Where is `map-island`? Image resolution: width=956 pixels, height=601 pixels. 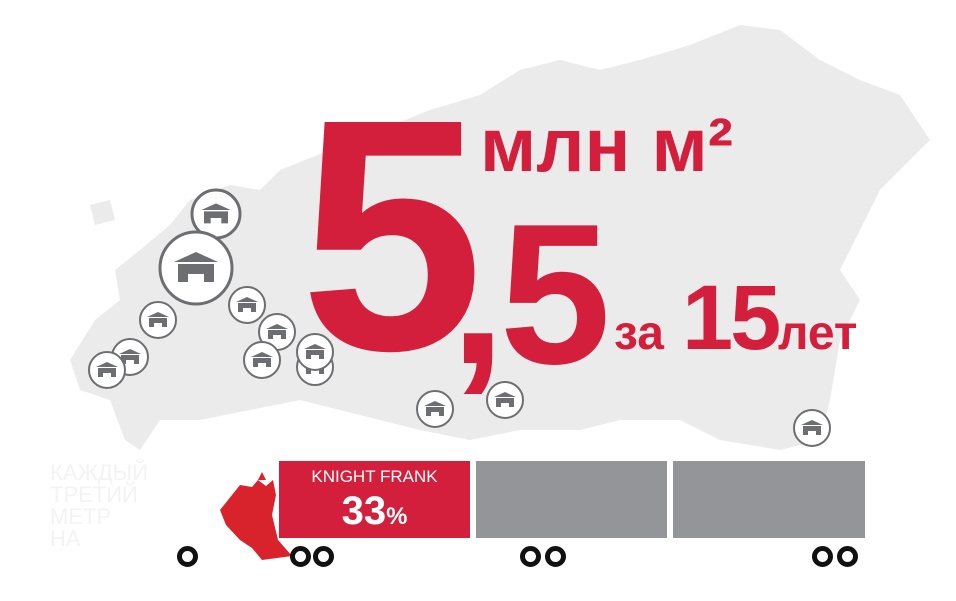 map-island is located at coordinates (102, 212).